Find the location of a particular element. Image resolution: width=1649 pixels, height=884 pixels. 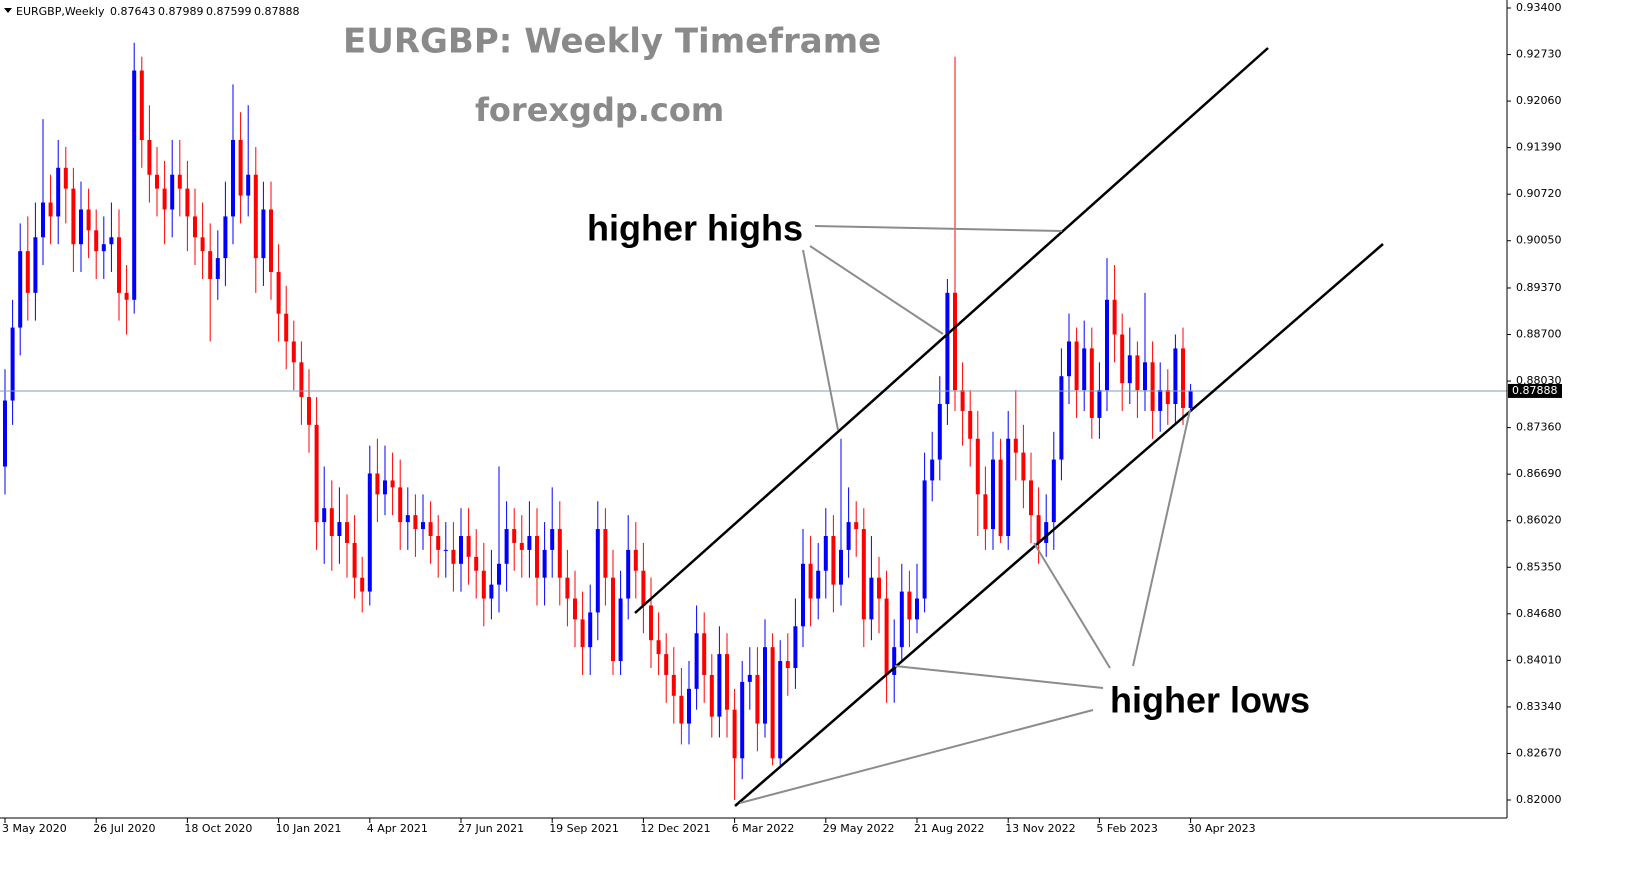

chart-title: EURGBP: Weekly Timeframe is located at coordinates (612, 42).